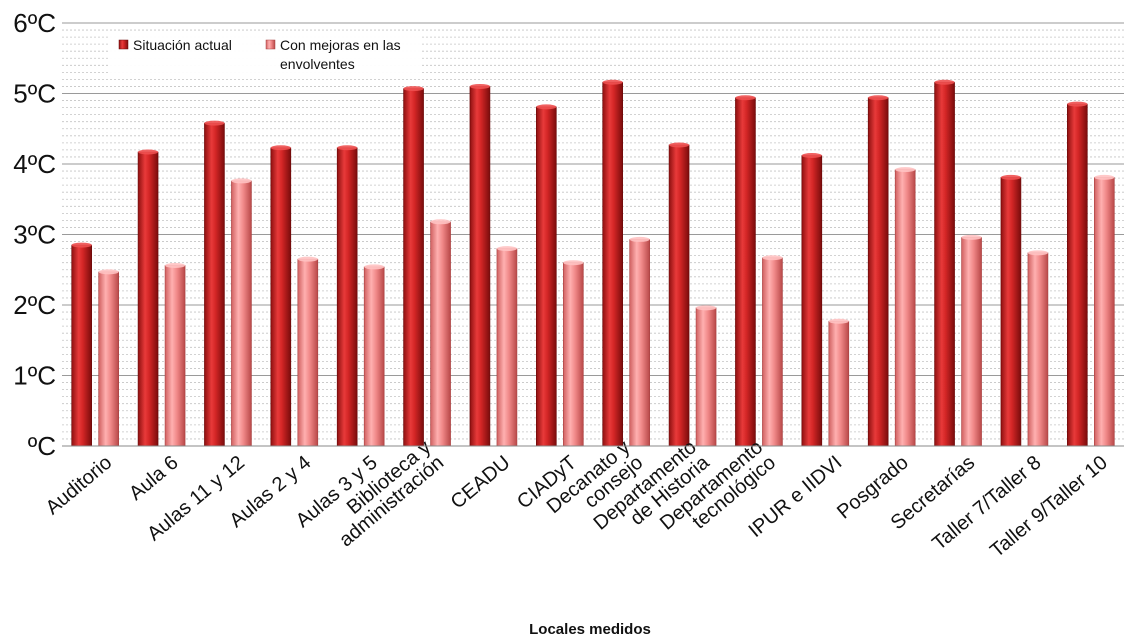 Image resolution: width=1128 pixels, height=640 pixels. I want to click on y-tick-label: 2ºC, so click(34, 305).